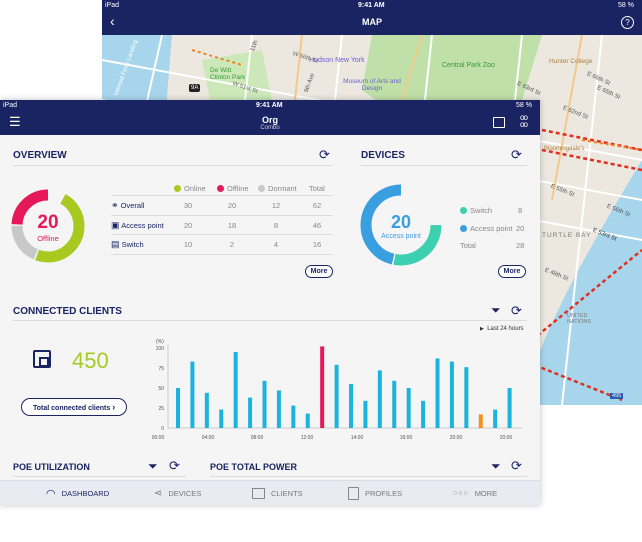  I want to click on table-row: ▤ Switch, so click(127, 244).